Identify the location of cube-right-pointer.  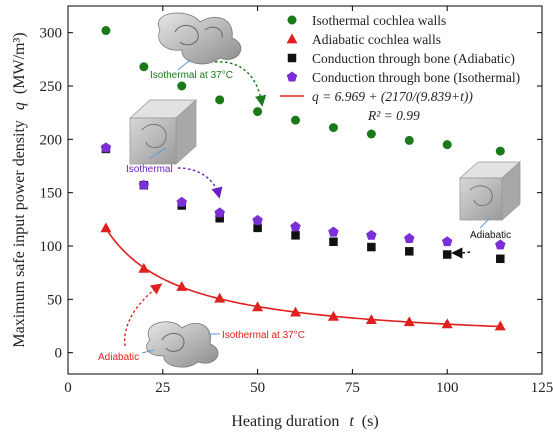
(485, 223).